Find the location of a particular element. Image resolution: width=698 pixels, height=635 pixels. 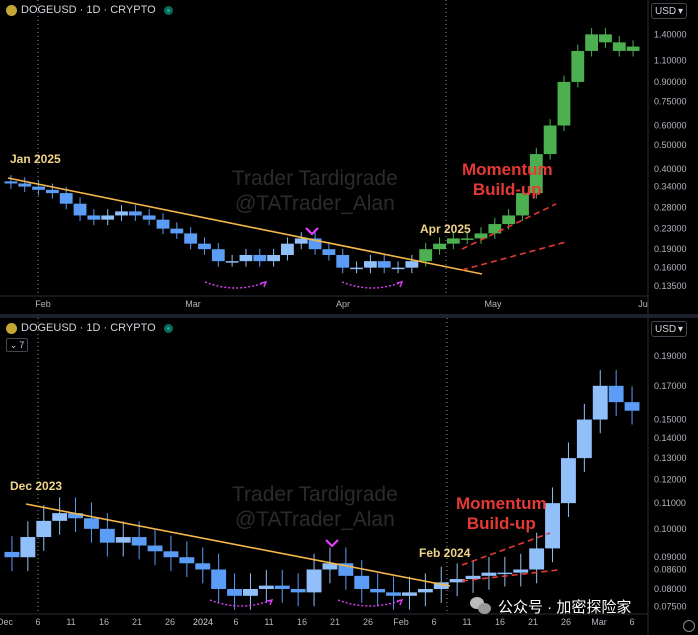

price-tick-label: 0.34000 is located at coordinates (670, 187).